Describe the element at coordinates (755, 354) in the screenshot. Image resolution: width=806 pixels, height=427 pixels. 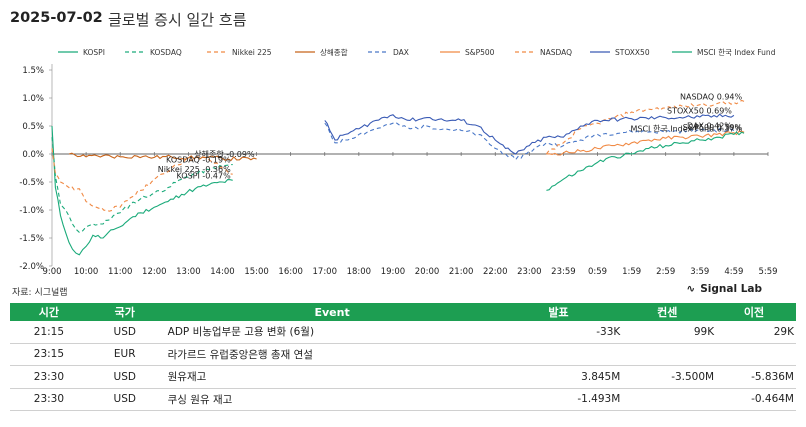
I see `cell-previous` at that location.